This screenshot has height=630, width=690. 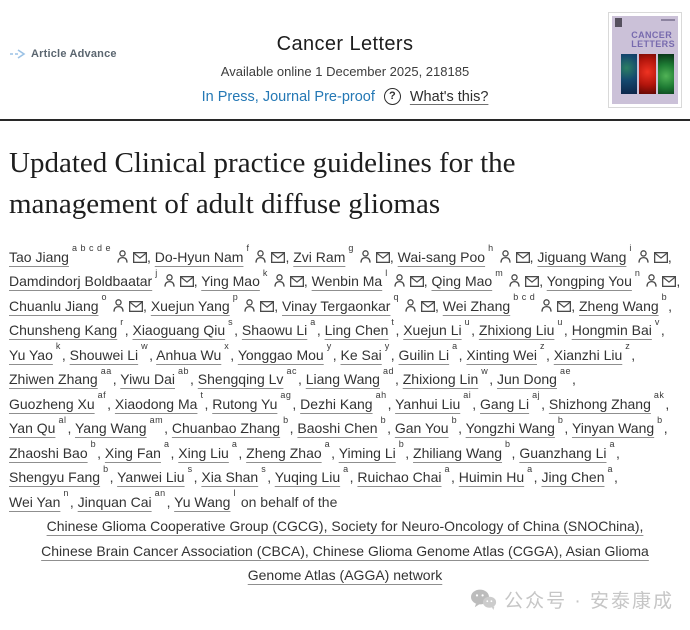 I want to click on author-link: Chunsheng Kang, so click(x=63, y=330).